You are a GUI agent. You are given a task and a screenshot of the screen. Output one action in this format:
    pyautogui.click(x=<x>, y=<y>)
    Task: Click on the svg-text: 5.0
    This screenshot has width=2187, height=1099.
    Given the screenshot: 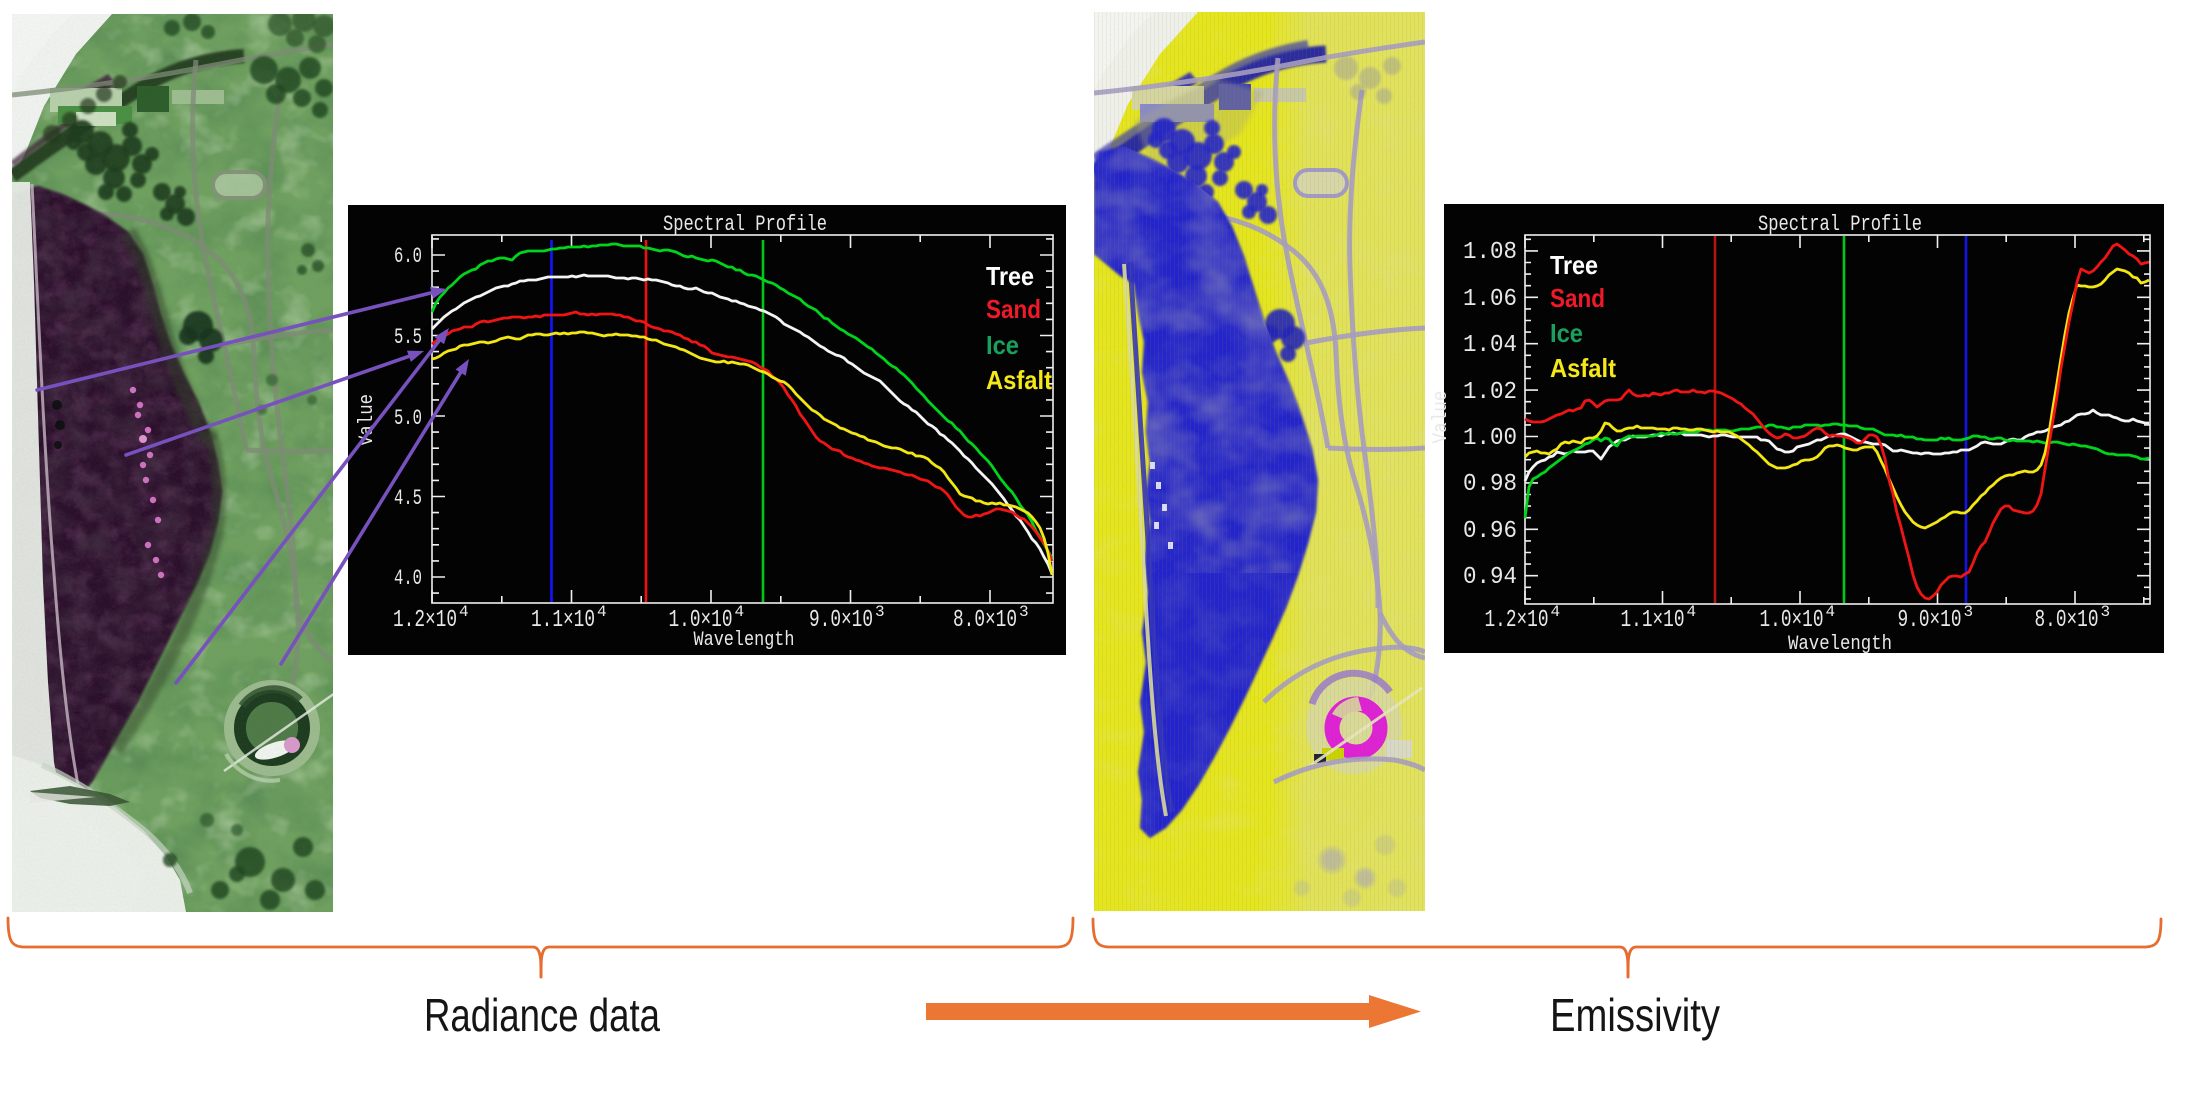 What is the action you would take?
    pyautogui.click(x=408, y=418)
    